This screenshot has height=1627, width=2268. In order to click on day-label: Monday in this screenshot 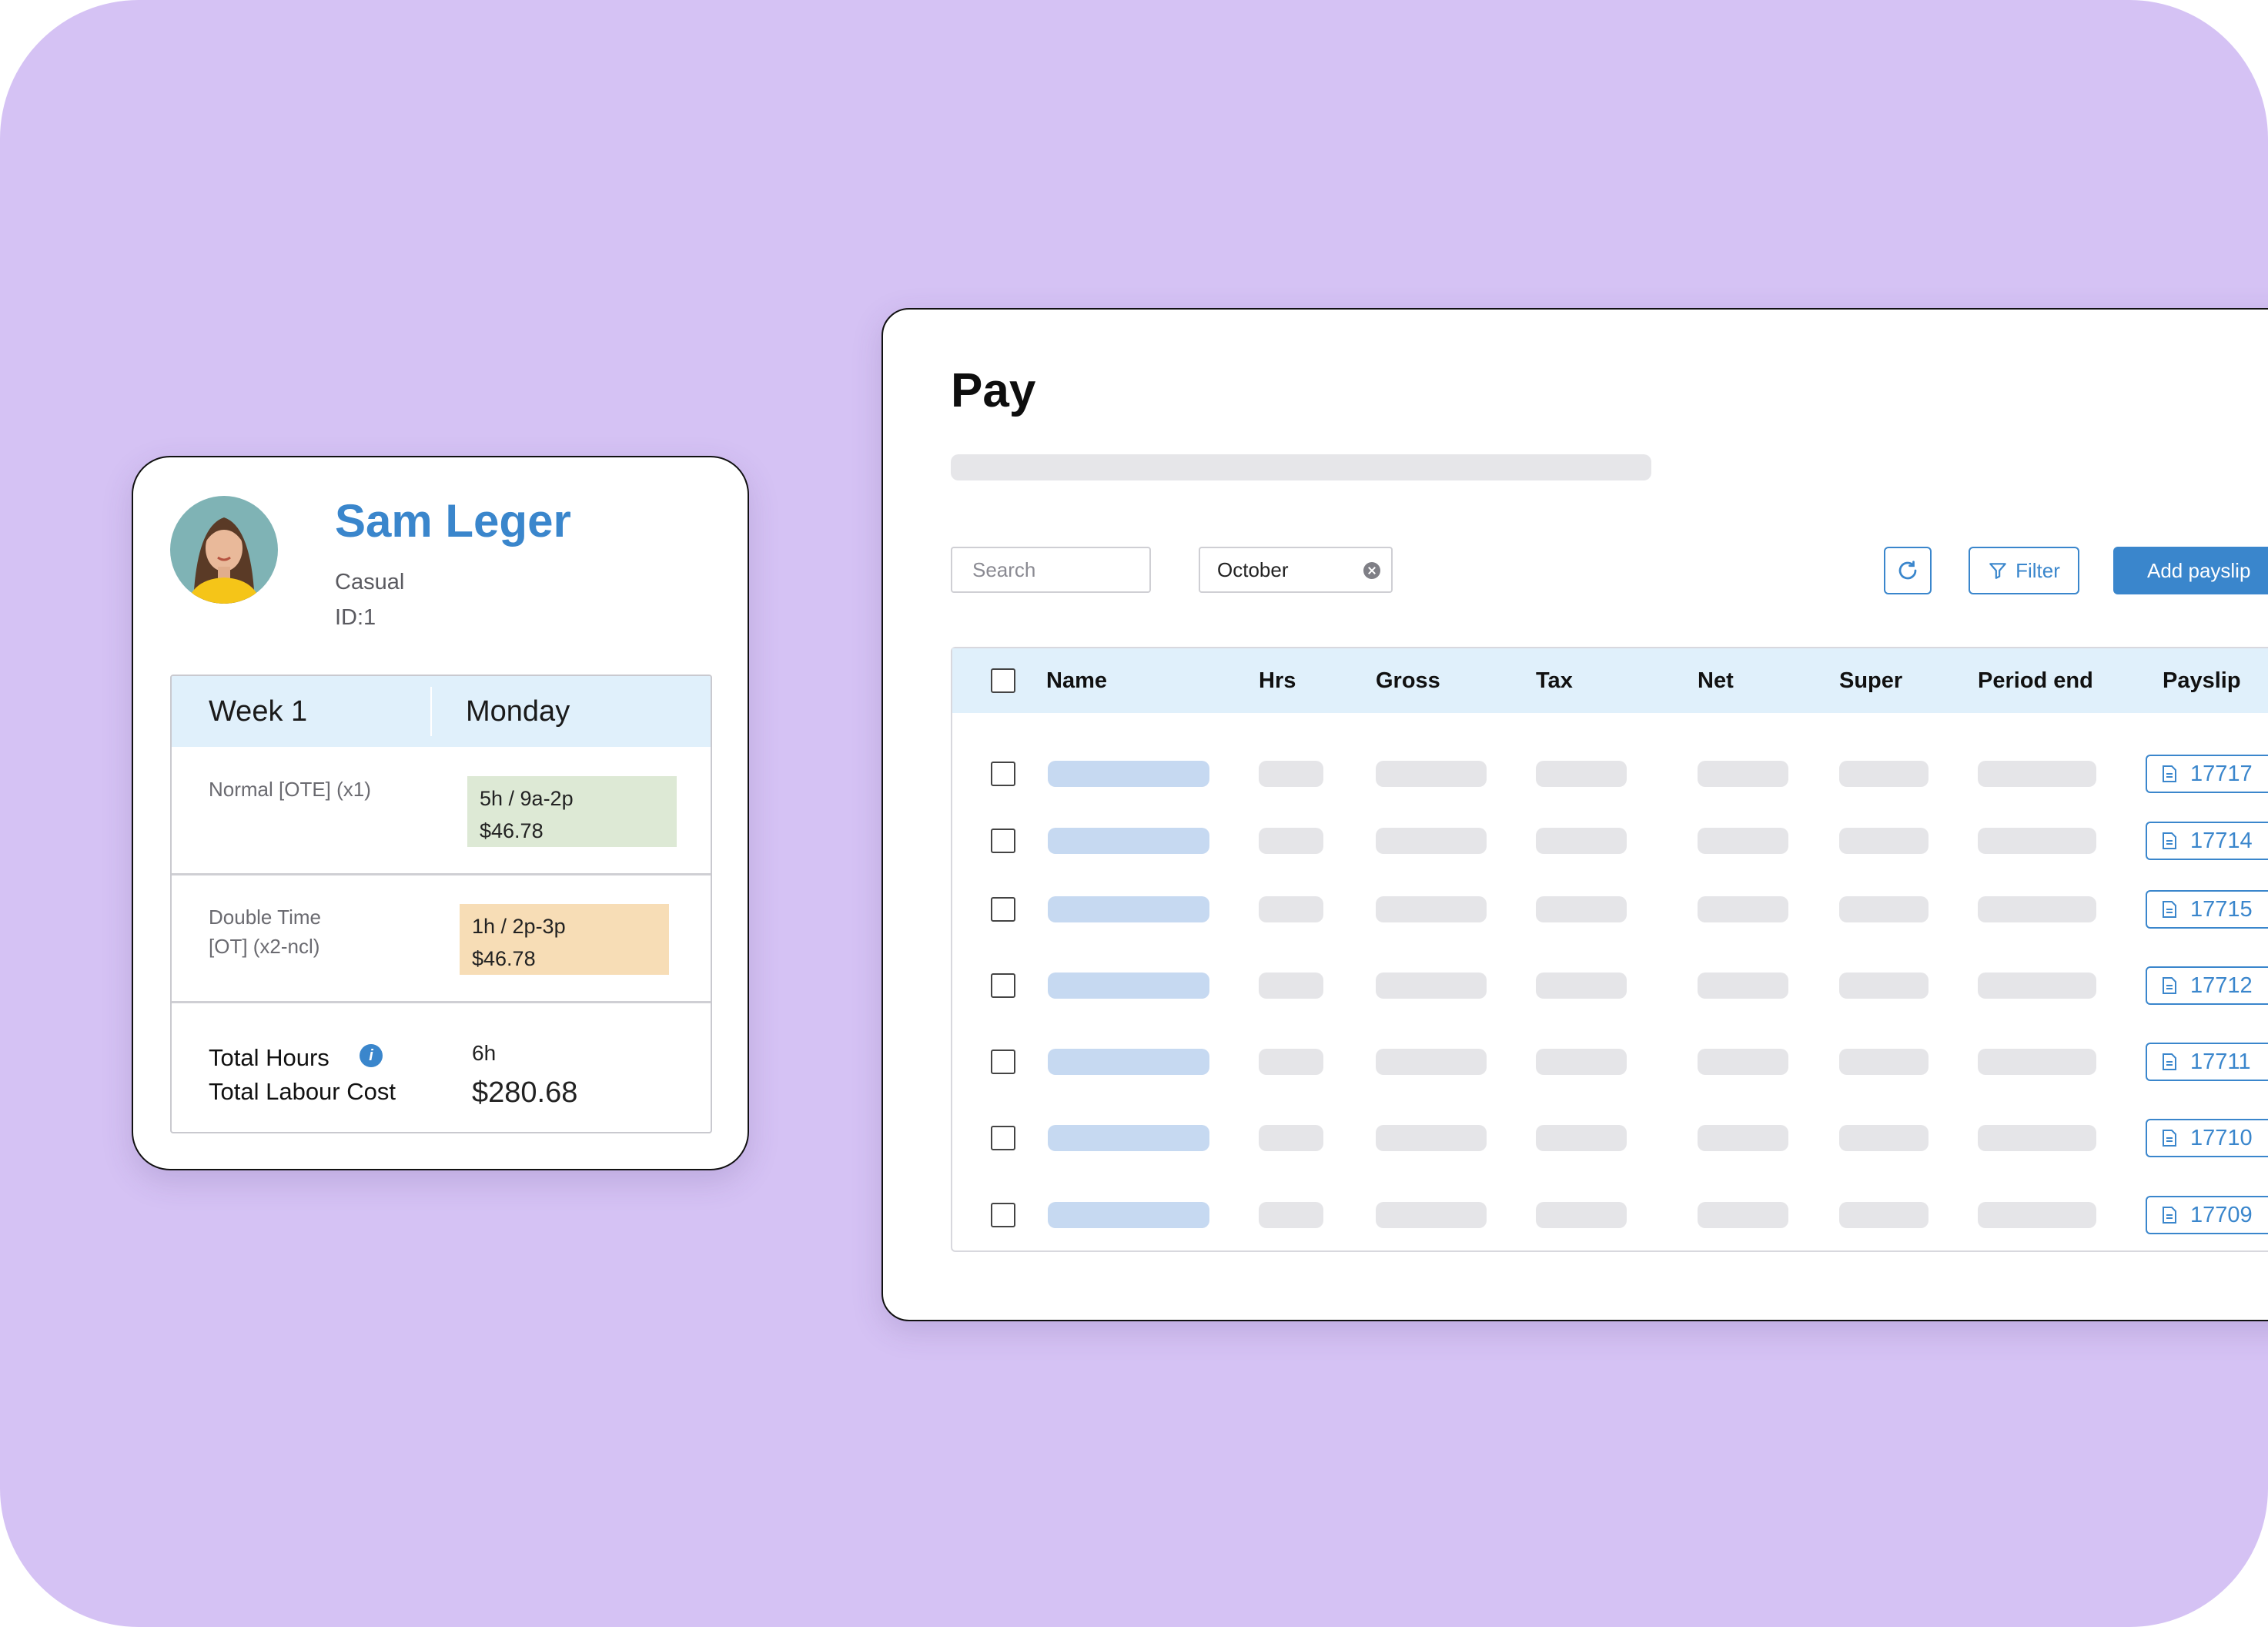, I will do `click(518, 711)`.